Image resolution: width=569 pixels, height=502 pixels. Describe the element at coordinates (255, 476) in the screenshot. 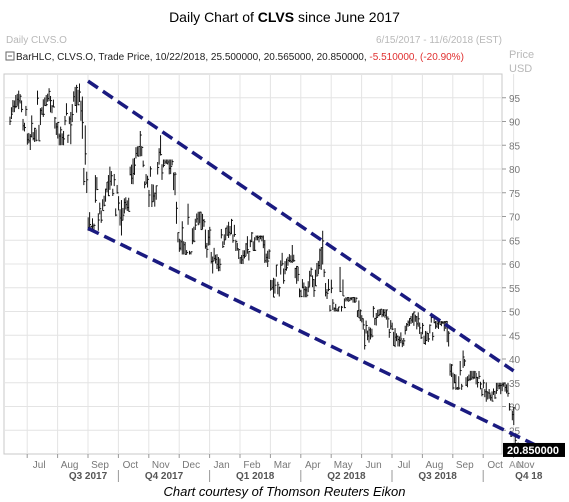

I see `quarter-label: Q1 2018` at that location.